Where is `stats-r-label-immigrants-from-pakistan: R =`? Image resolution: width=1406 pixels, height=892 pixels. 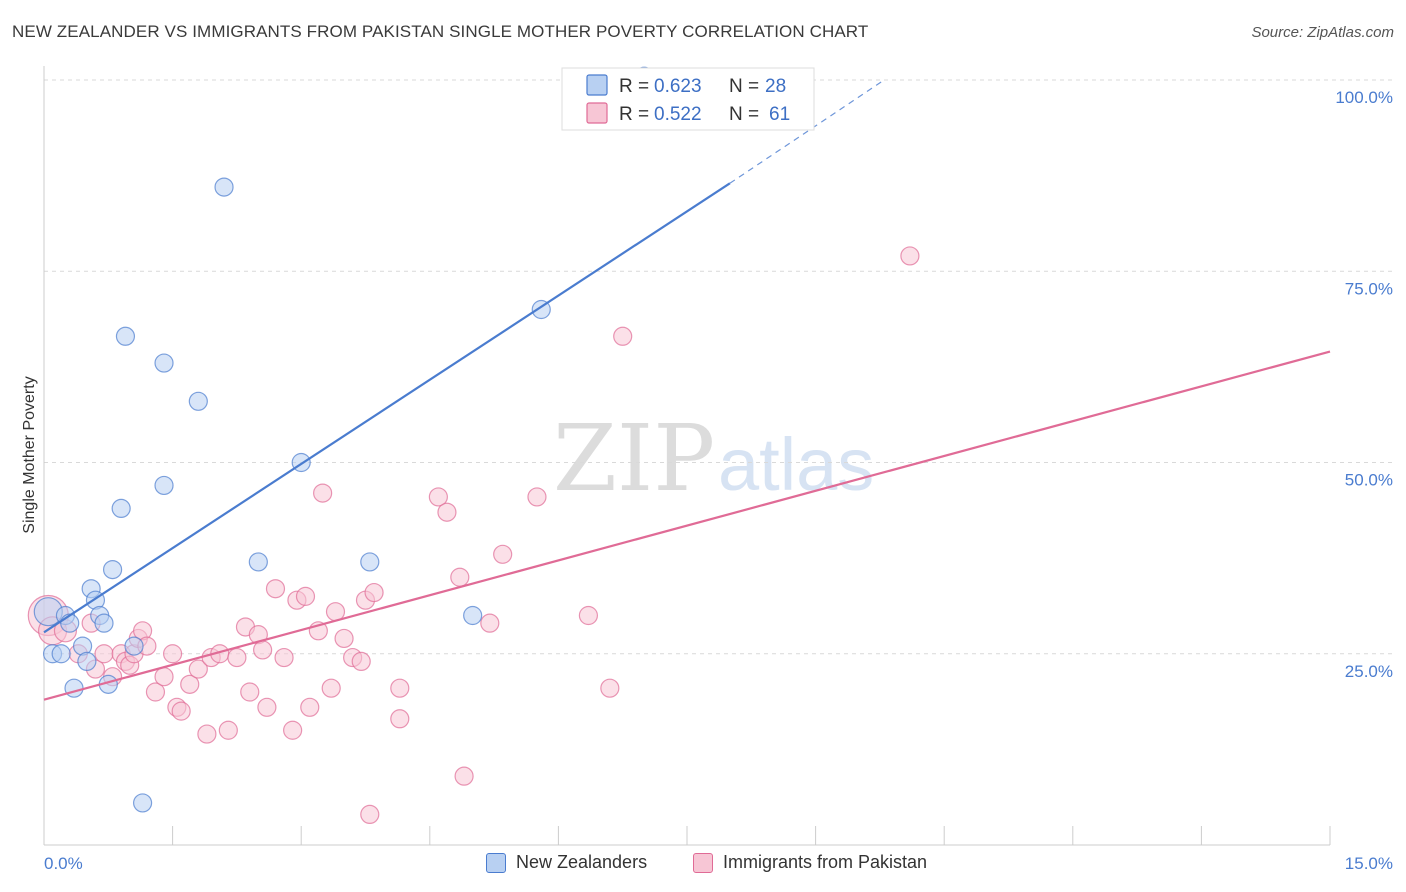 stats-r-label-immigrants-from-pakistan: R = is located at coordinates (634, 114).